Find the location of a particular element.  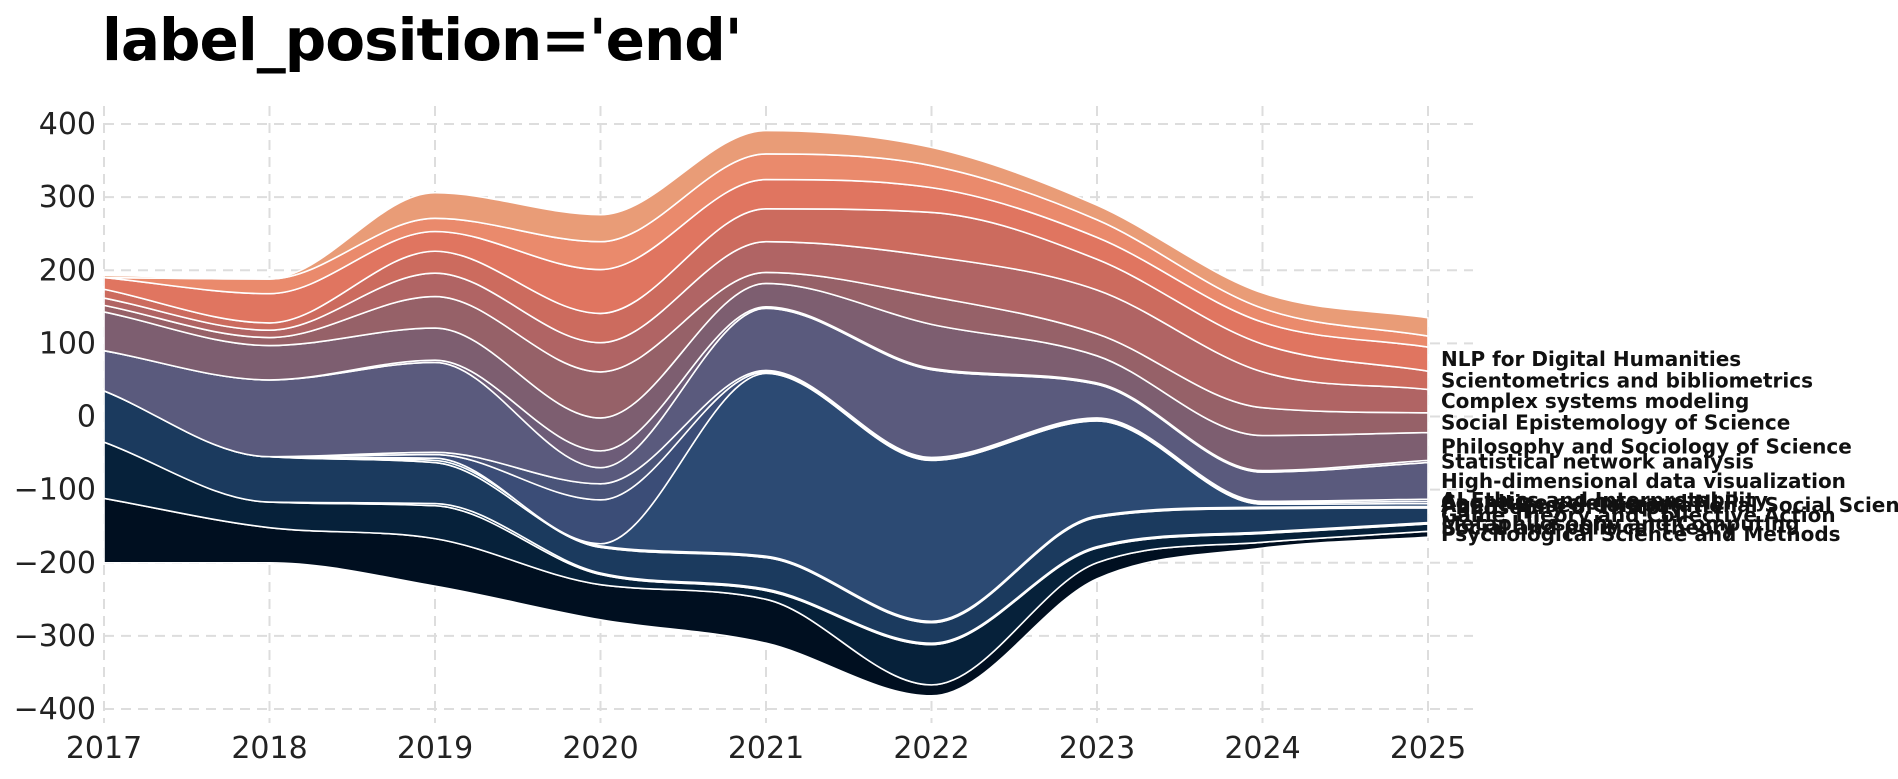

chart-title: label_position='end' is located at coordinates (422, 40).